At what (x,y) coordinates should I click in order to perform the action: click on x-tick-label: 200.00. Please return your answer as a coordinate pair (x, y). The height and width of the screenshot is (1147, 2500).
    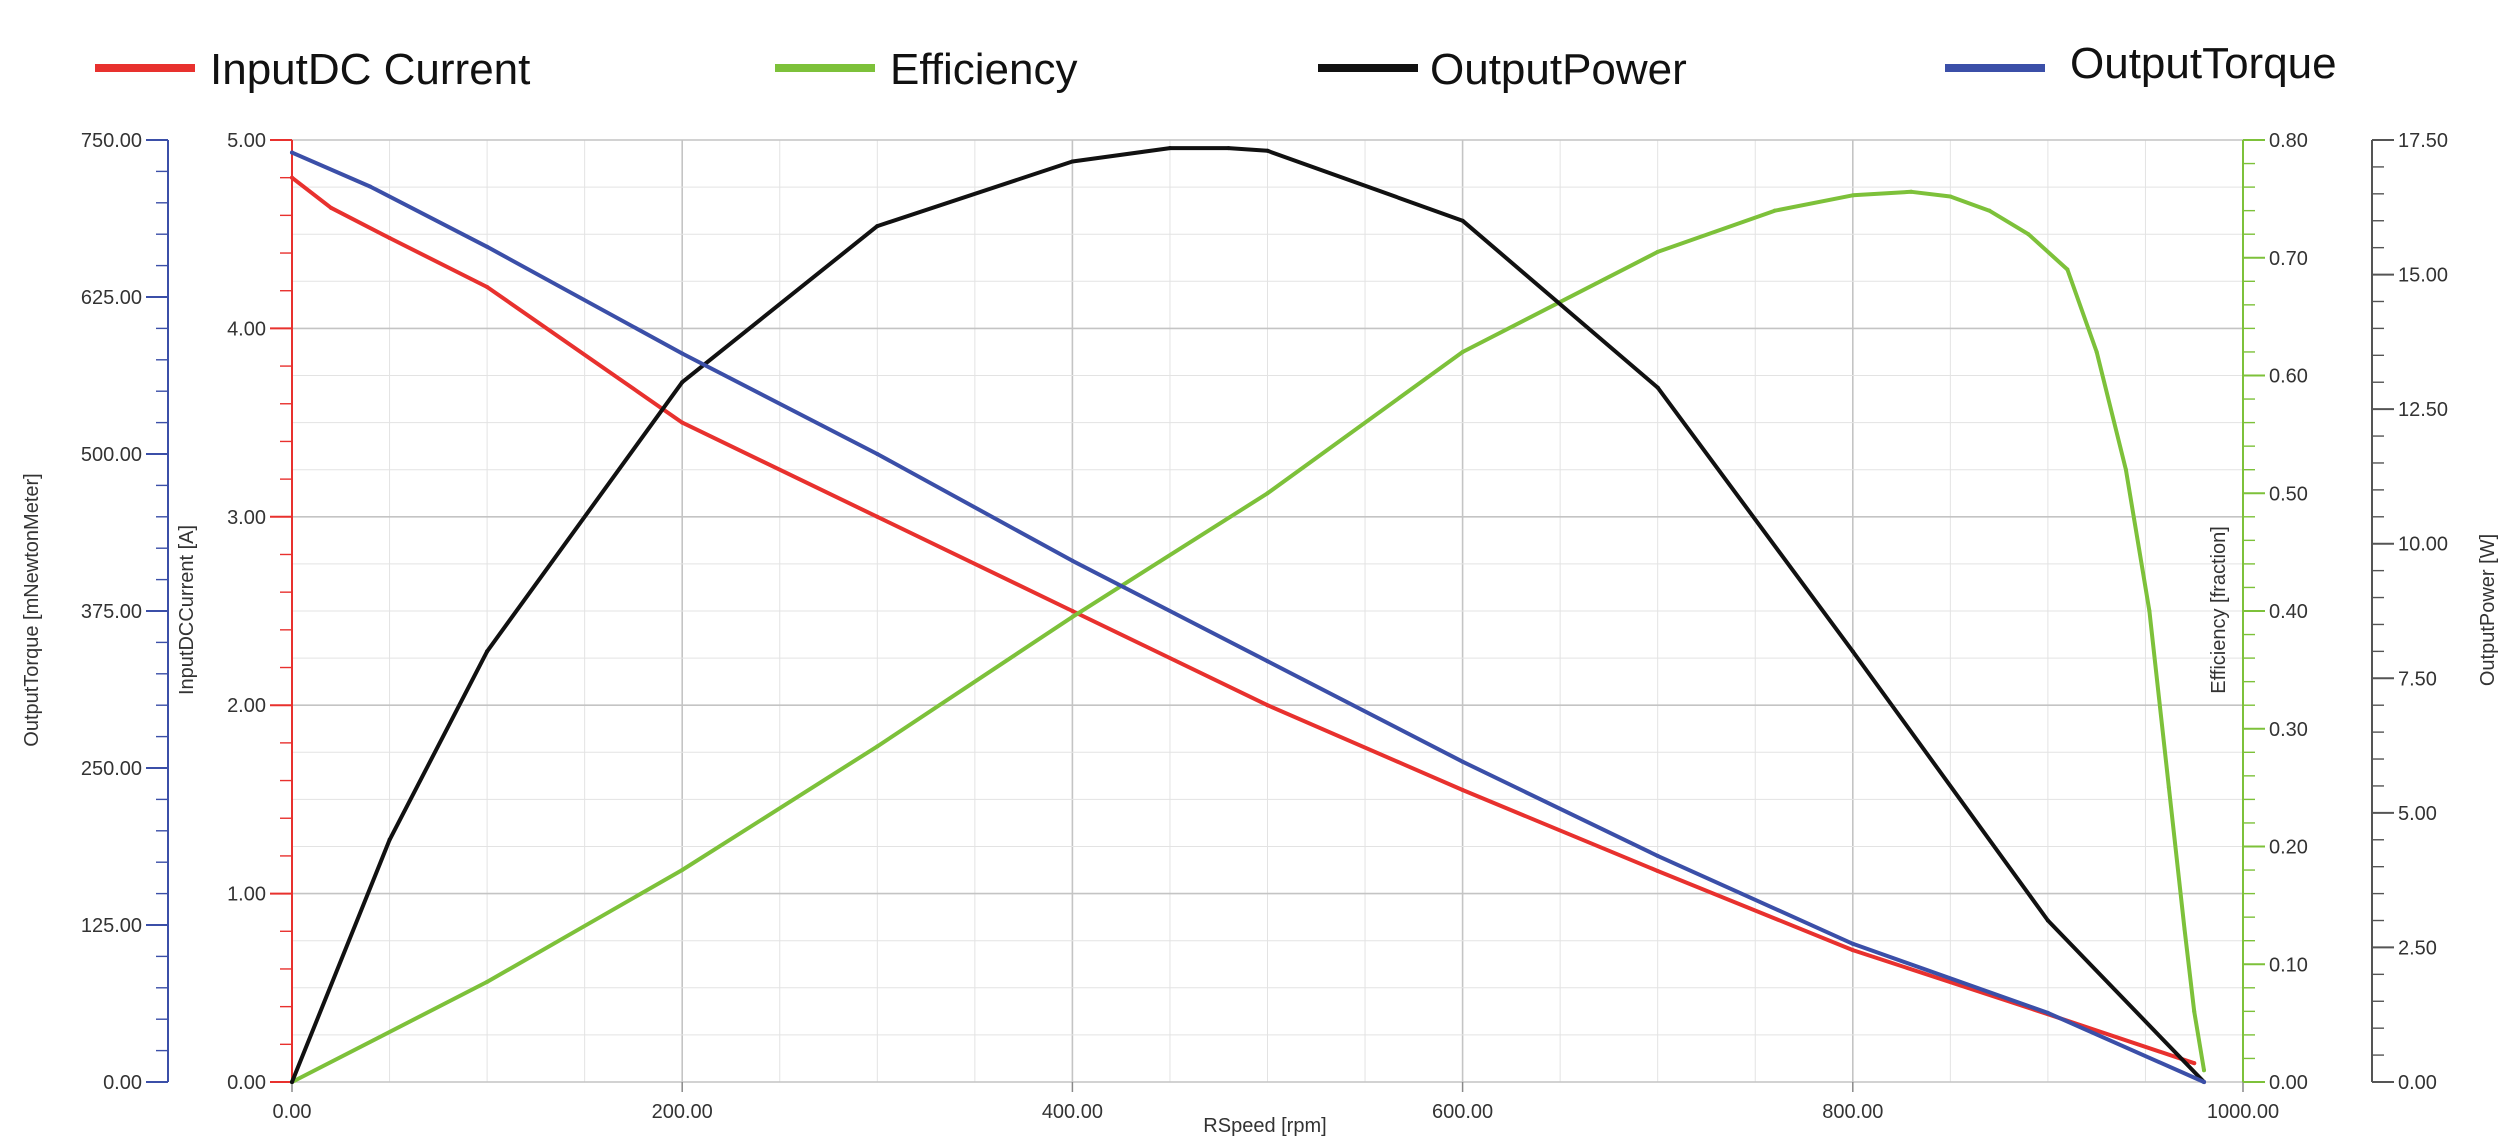
    Looking at the image, I should click on (682, 1112).